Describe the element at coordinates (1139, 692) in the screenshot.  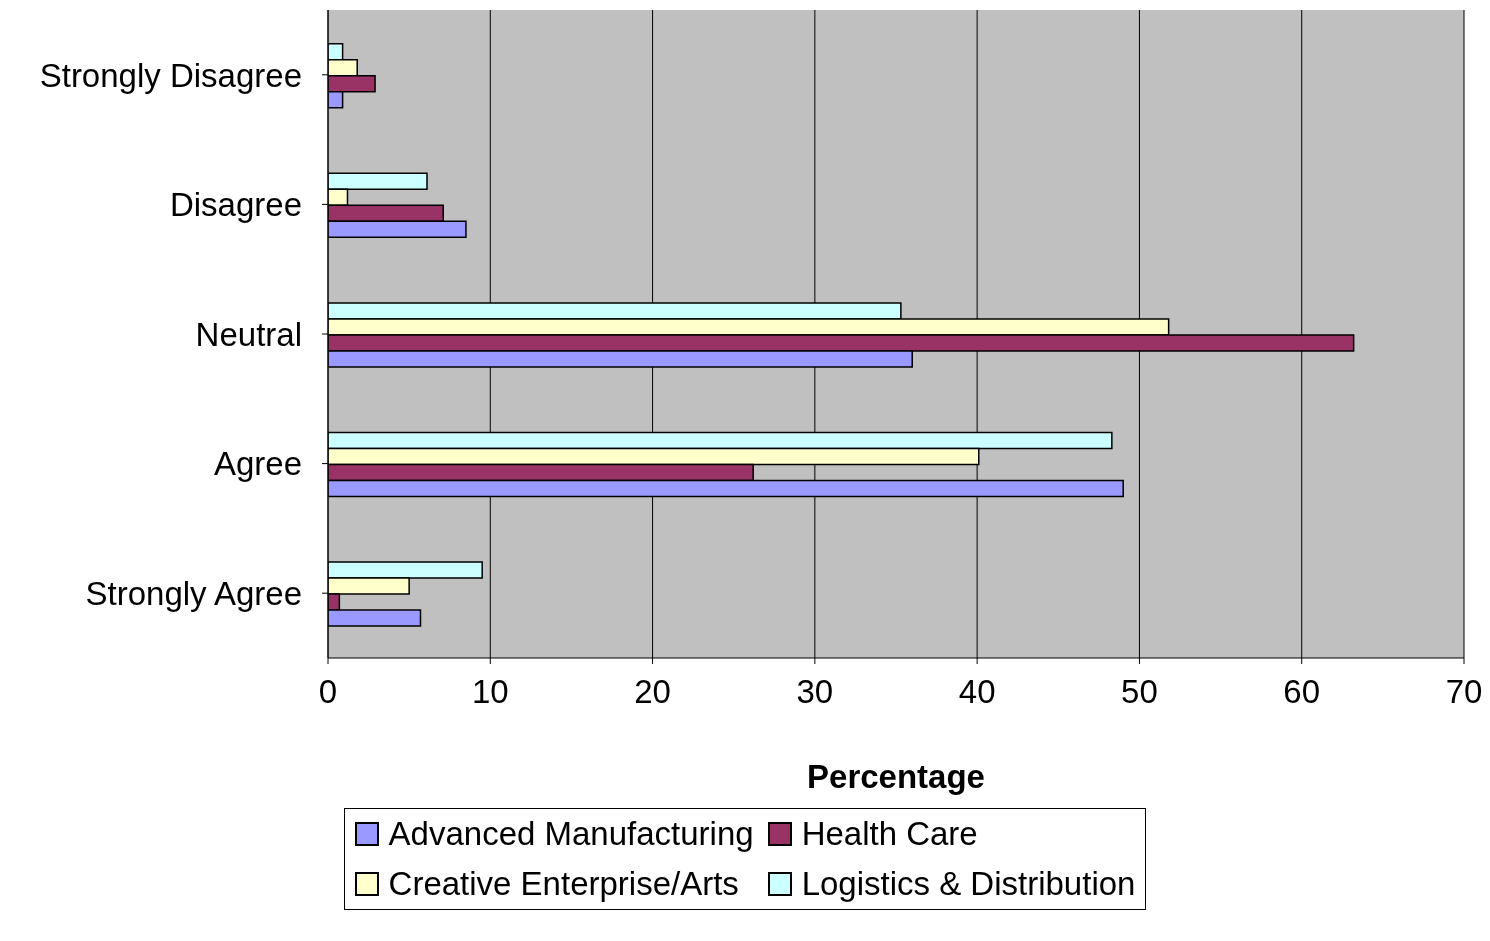
I see `x-tick-label: 50` at that location.